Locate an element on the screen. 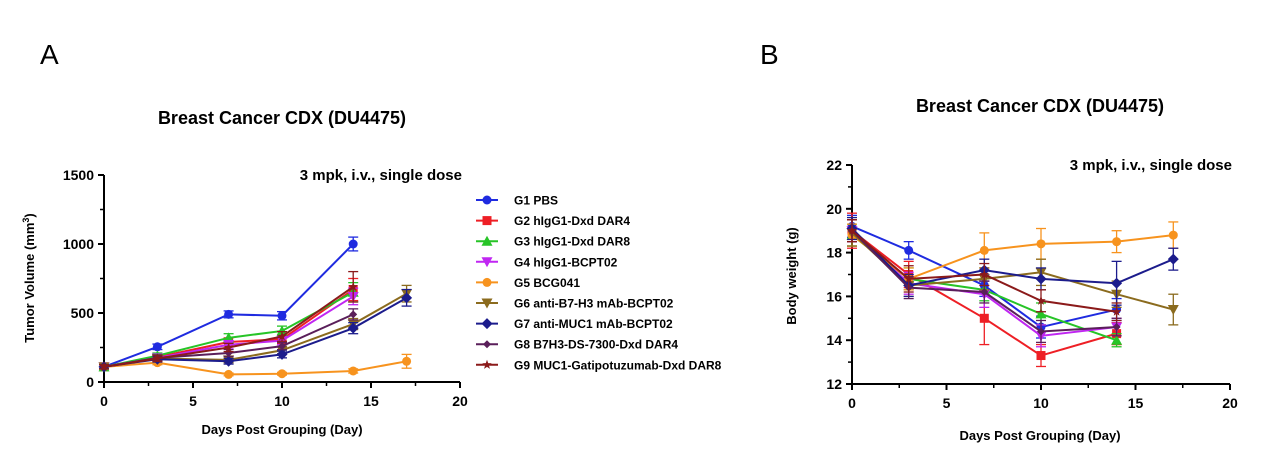 Image resolution: width=1274 pixels, height=475 pixels. legend-label: G2 hIgG1-Dxd DAR4 is located at coordinates (572, 221).